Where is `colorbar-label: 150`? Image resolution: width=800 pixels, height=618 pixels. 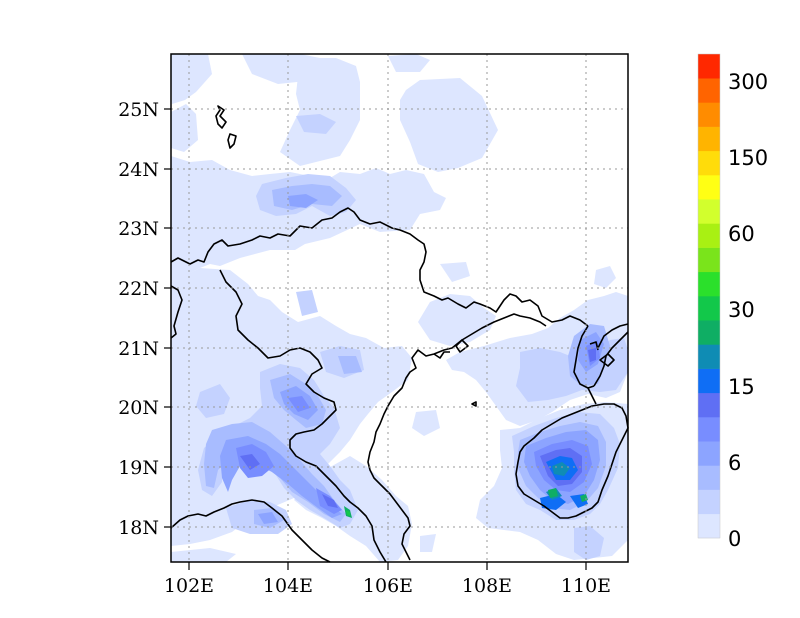
colorbar-label: 150 is located at coordinates (748, 158).